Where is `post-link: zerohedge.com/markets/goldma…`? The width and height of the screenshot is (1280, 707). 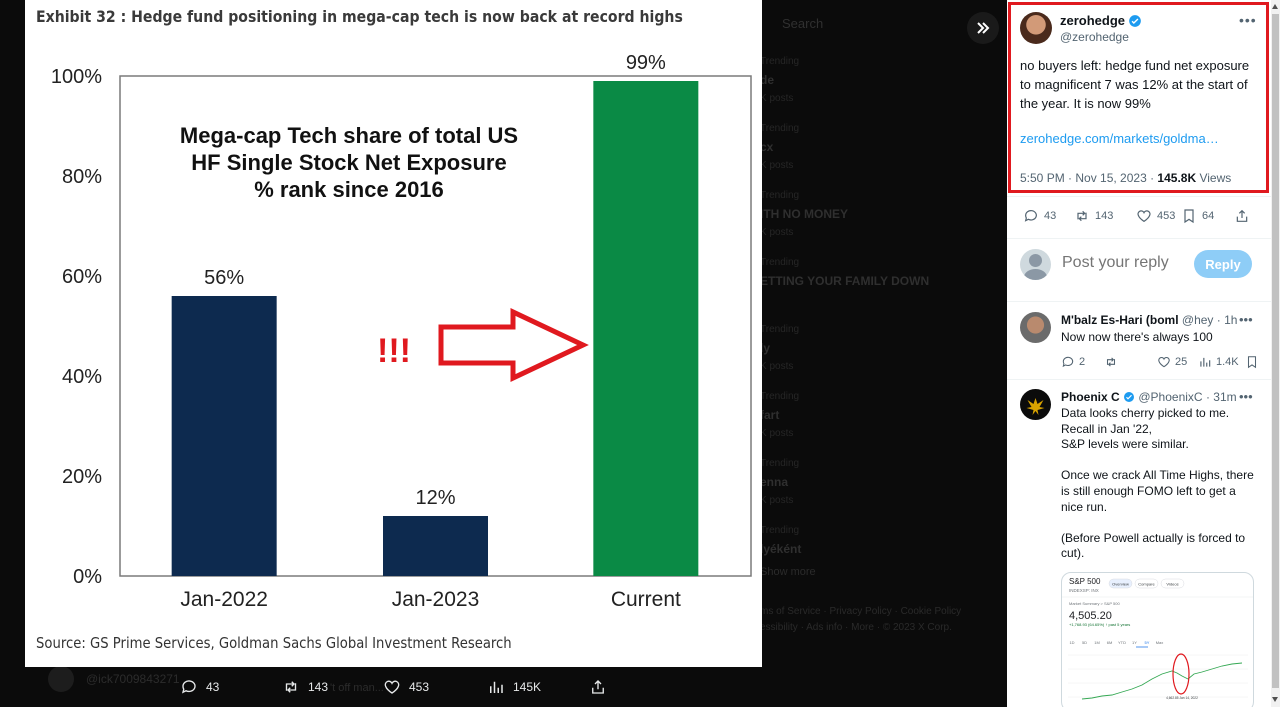 post-link: zerohedge.com/markets/goldma… is located at coordinates (1119, 138).